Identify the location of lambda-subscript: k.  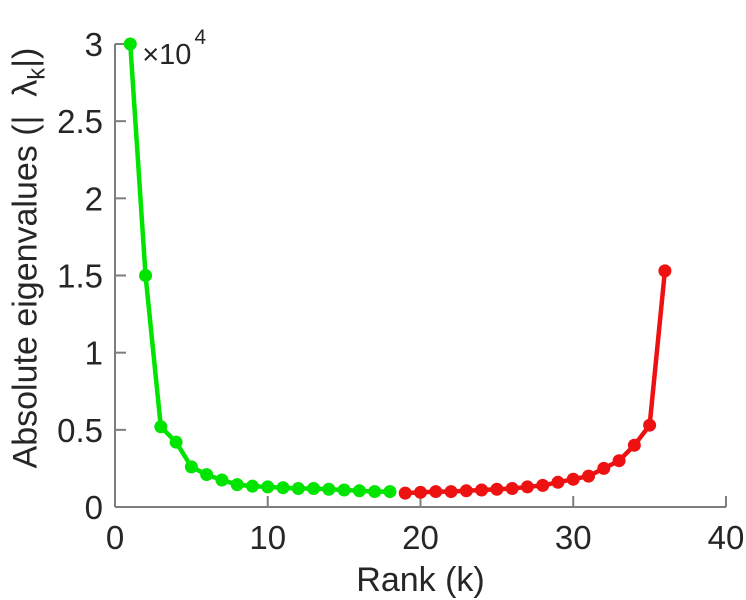
(37, 73).